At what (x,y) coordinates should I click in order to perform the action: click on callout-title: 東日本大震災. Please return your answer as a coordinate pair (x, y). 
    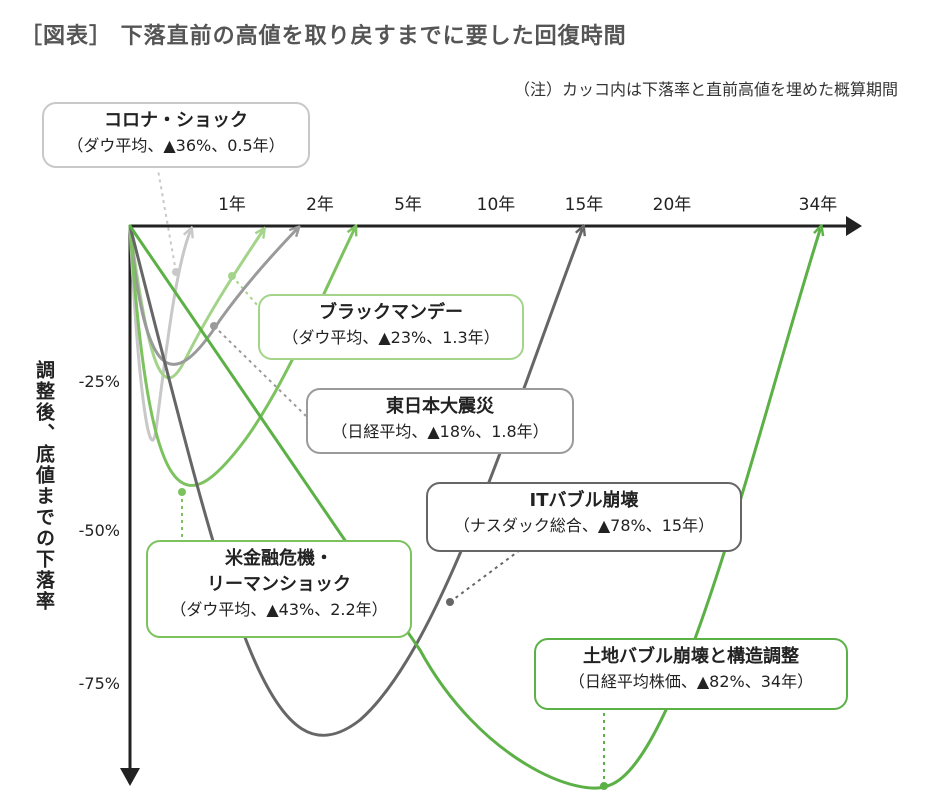
    Looking at the image, I should click on (440, 406).